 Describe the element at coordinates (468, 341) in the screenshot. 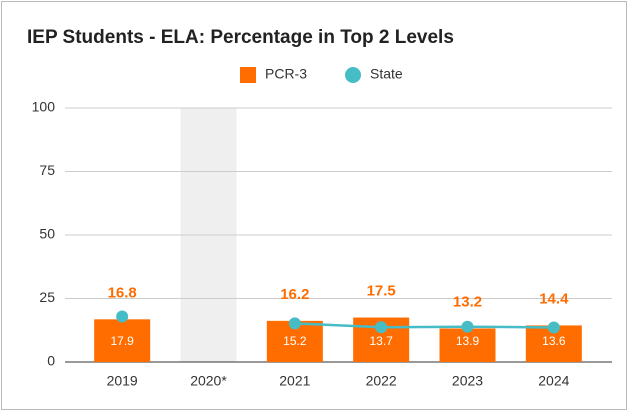

I see `line-value-label: 13.9` at that location.